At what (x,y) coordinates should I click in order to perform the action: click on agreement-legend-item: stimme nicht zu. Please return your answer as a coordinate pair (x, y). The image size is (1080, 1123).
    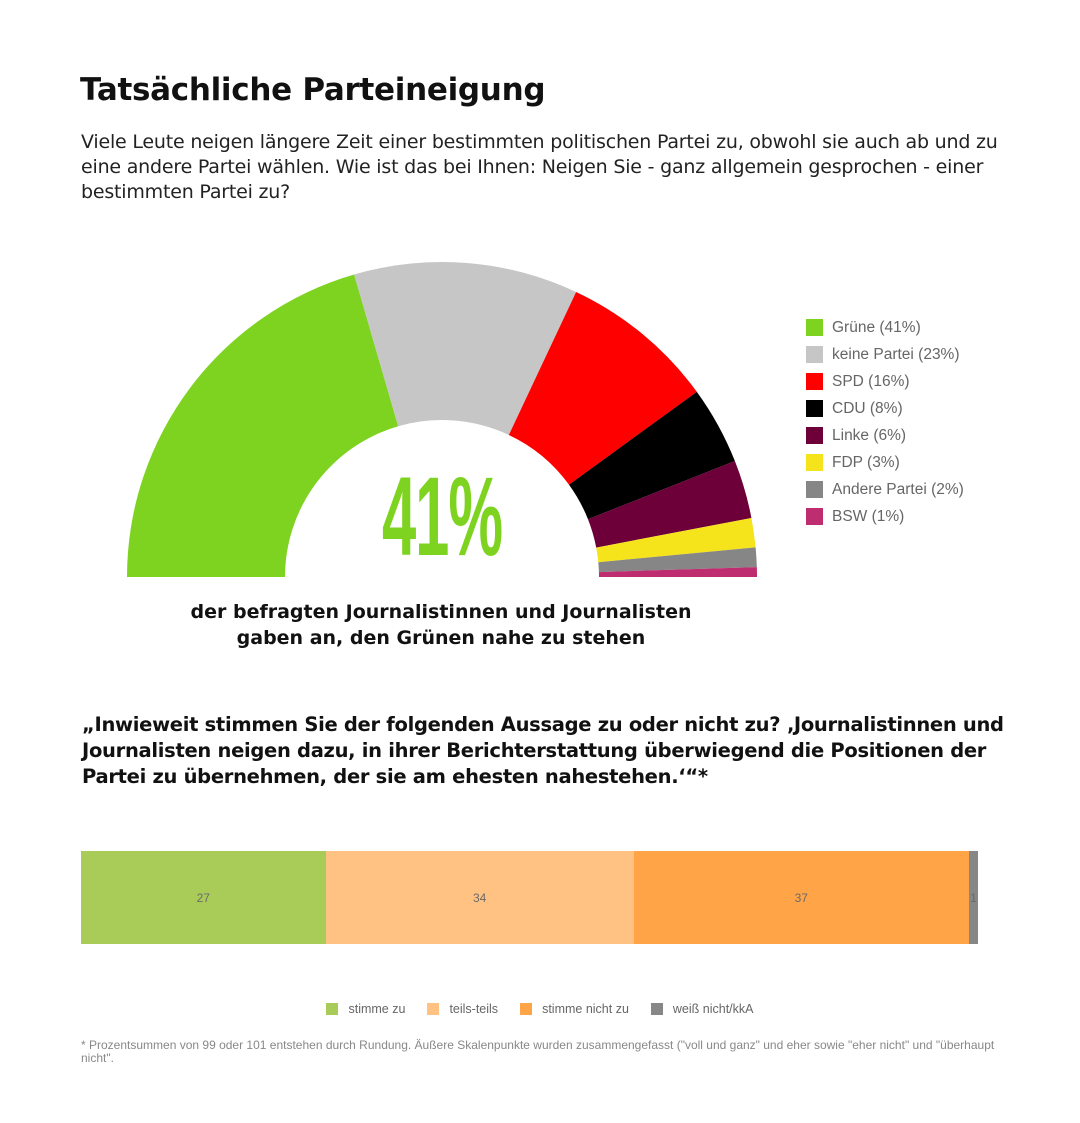
    Looking at the image, I should click on (574, 1009).